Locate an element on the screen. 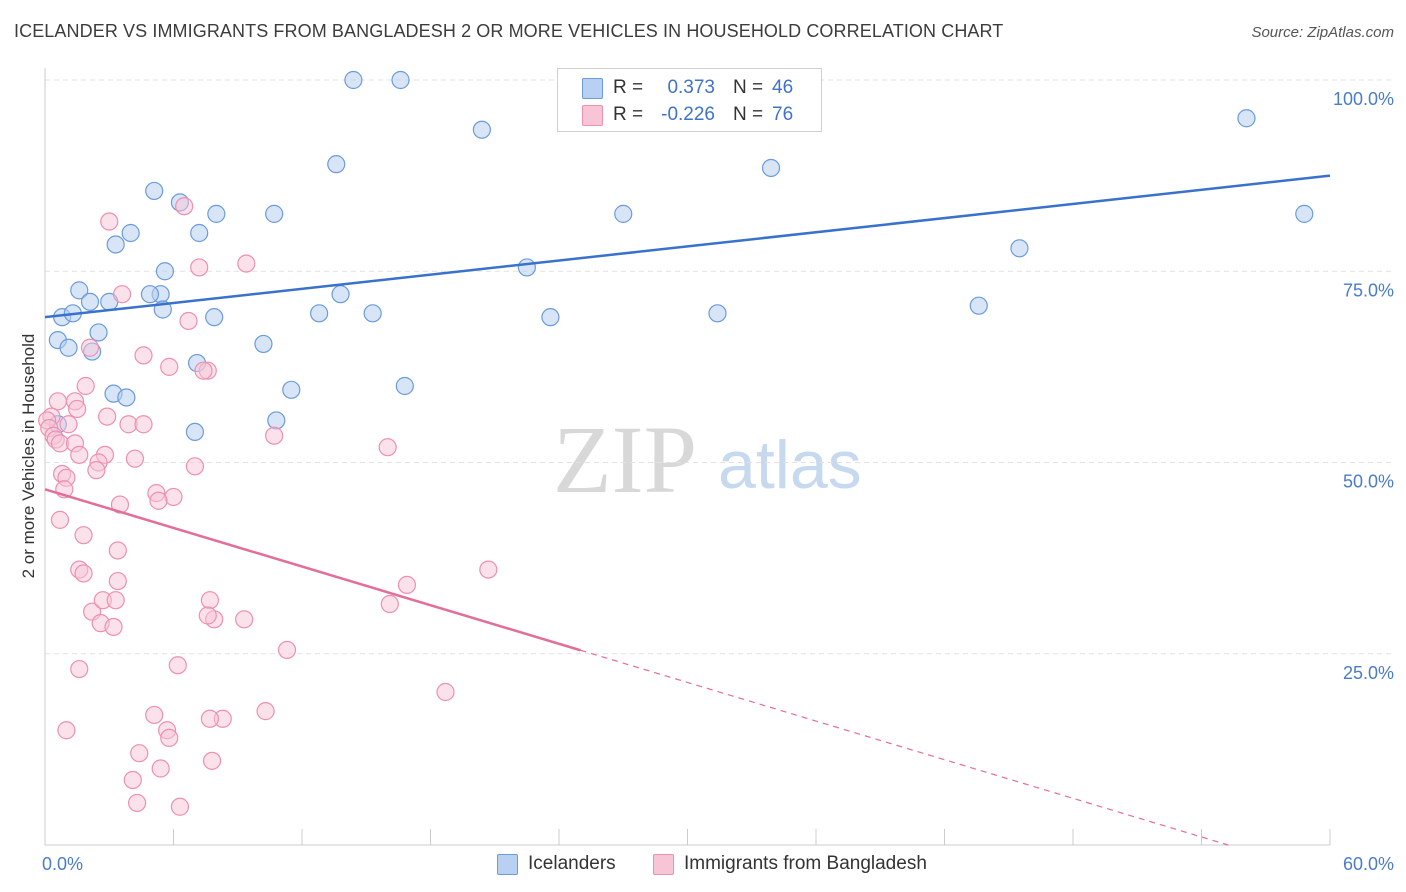 Image resolution: width=1406 pixels, height=892 pixels. bangladesh-swatch is located at coordinates (592, 115).